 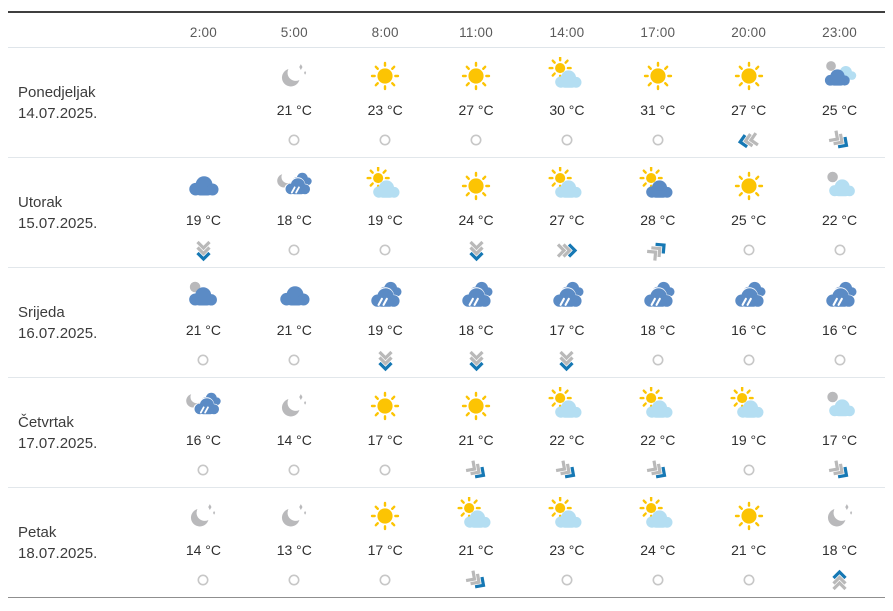 I want to click on forecast-cell: 23 °C, so click(x=385, y=102).